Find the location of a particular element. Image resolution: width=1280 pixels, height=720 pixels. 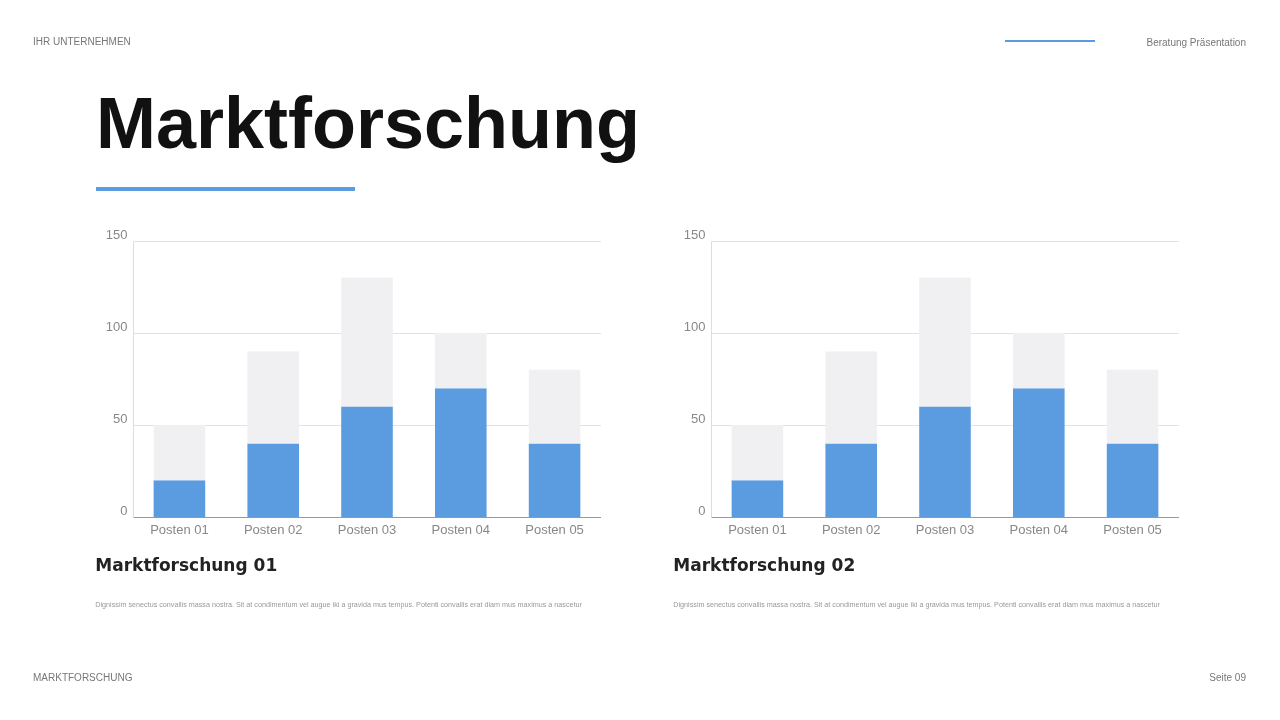

text: Marktforschung 01 is located at coordinates (186, 565).